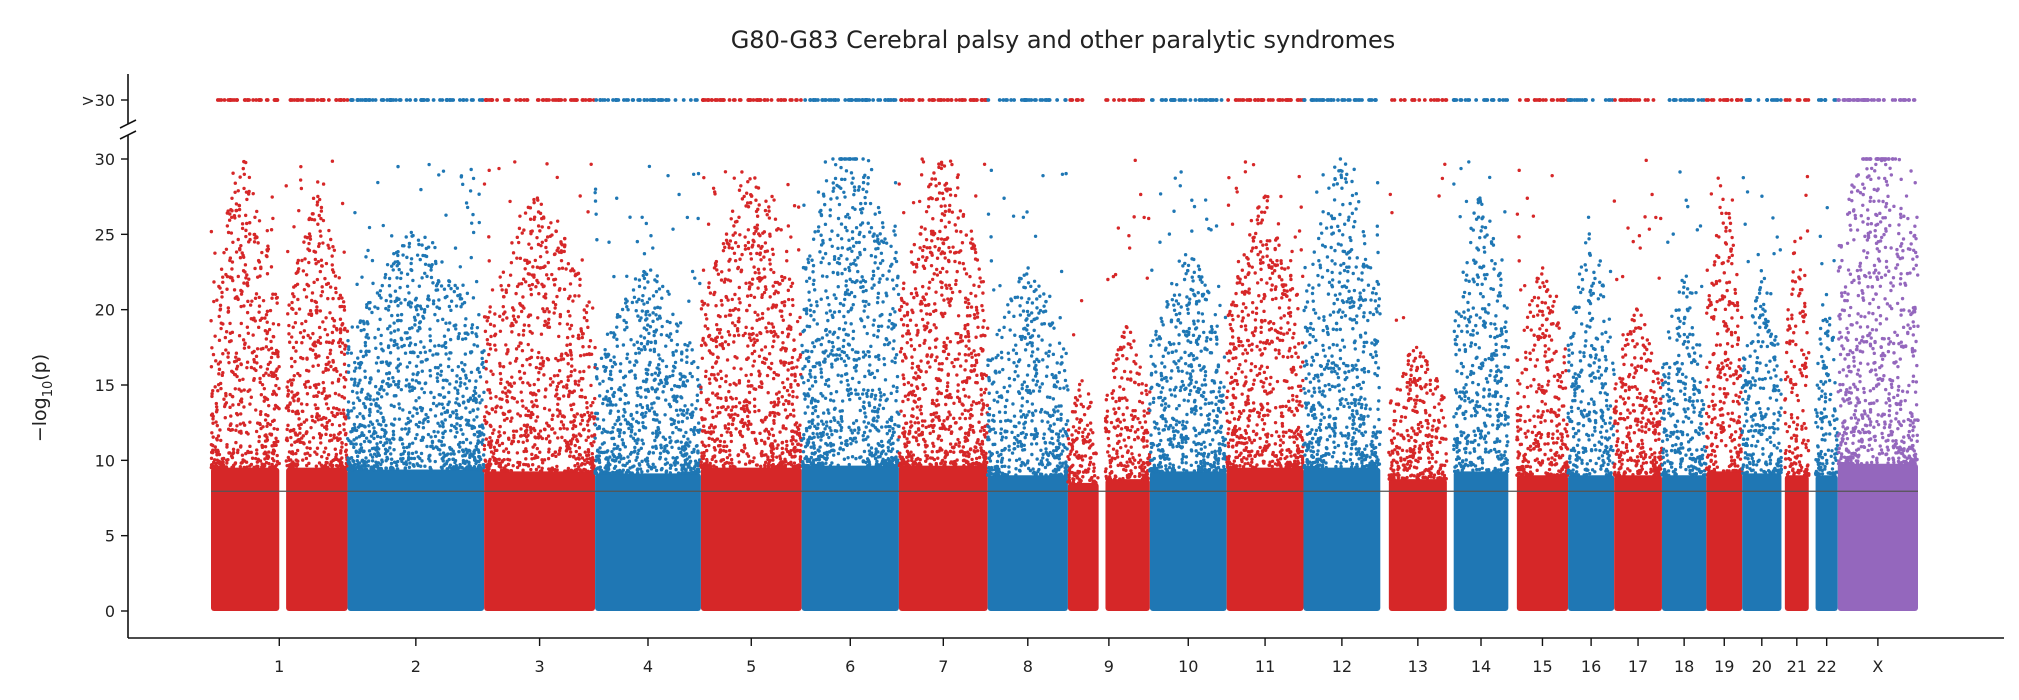 This screenshot has height=700, width=2019. Describe the element at coordinates (40, 419) in the screenshot. I see `y-axis-label-main: −log` at that location.